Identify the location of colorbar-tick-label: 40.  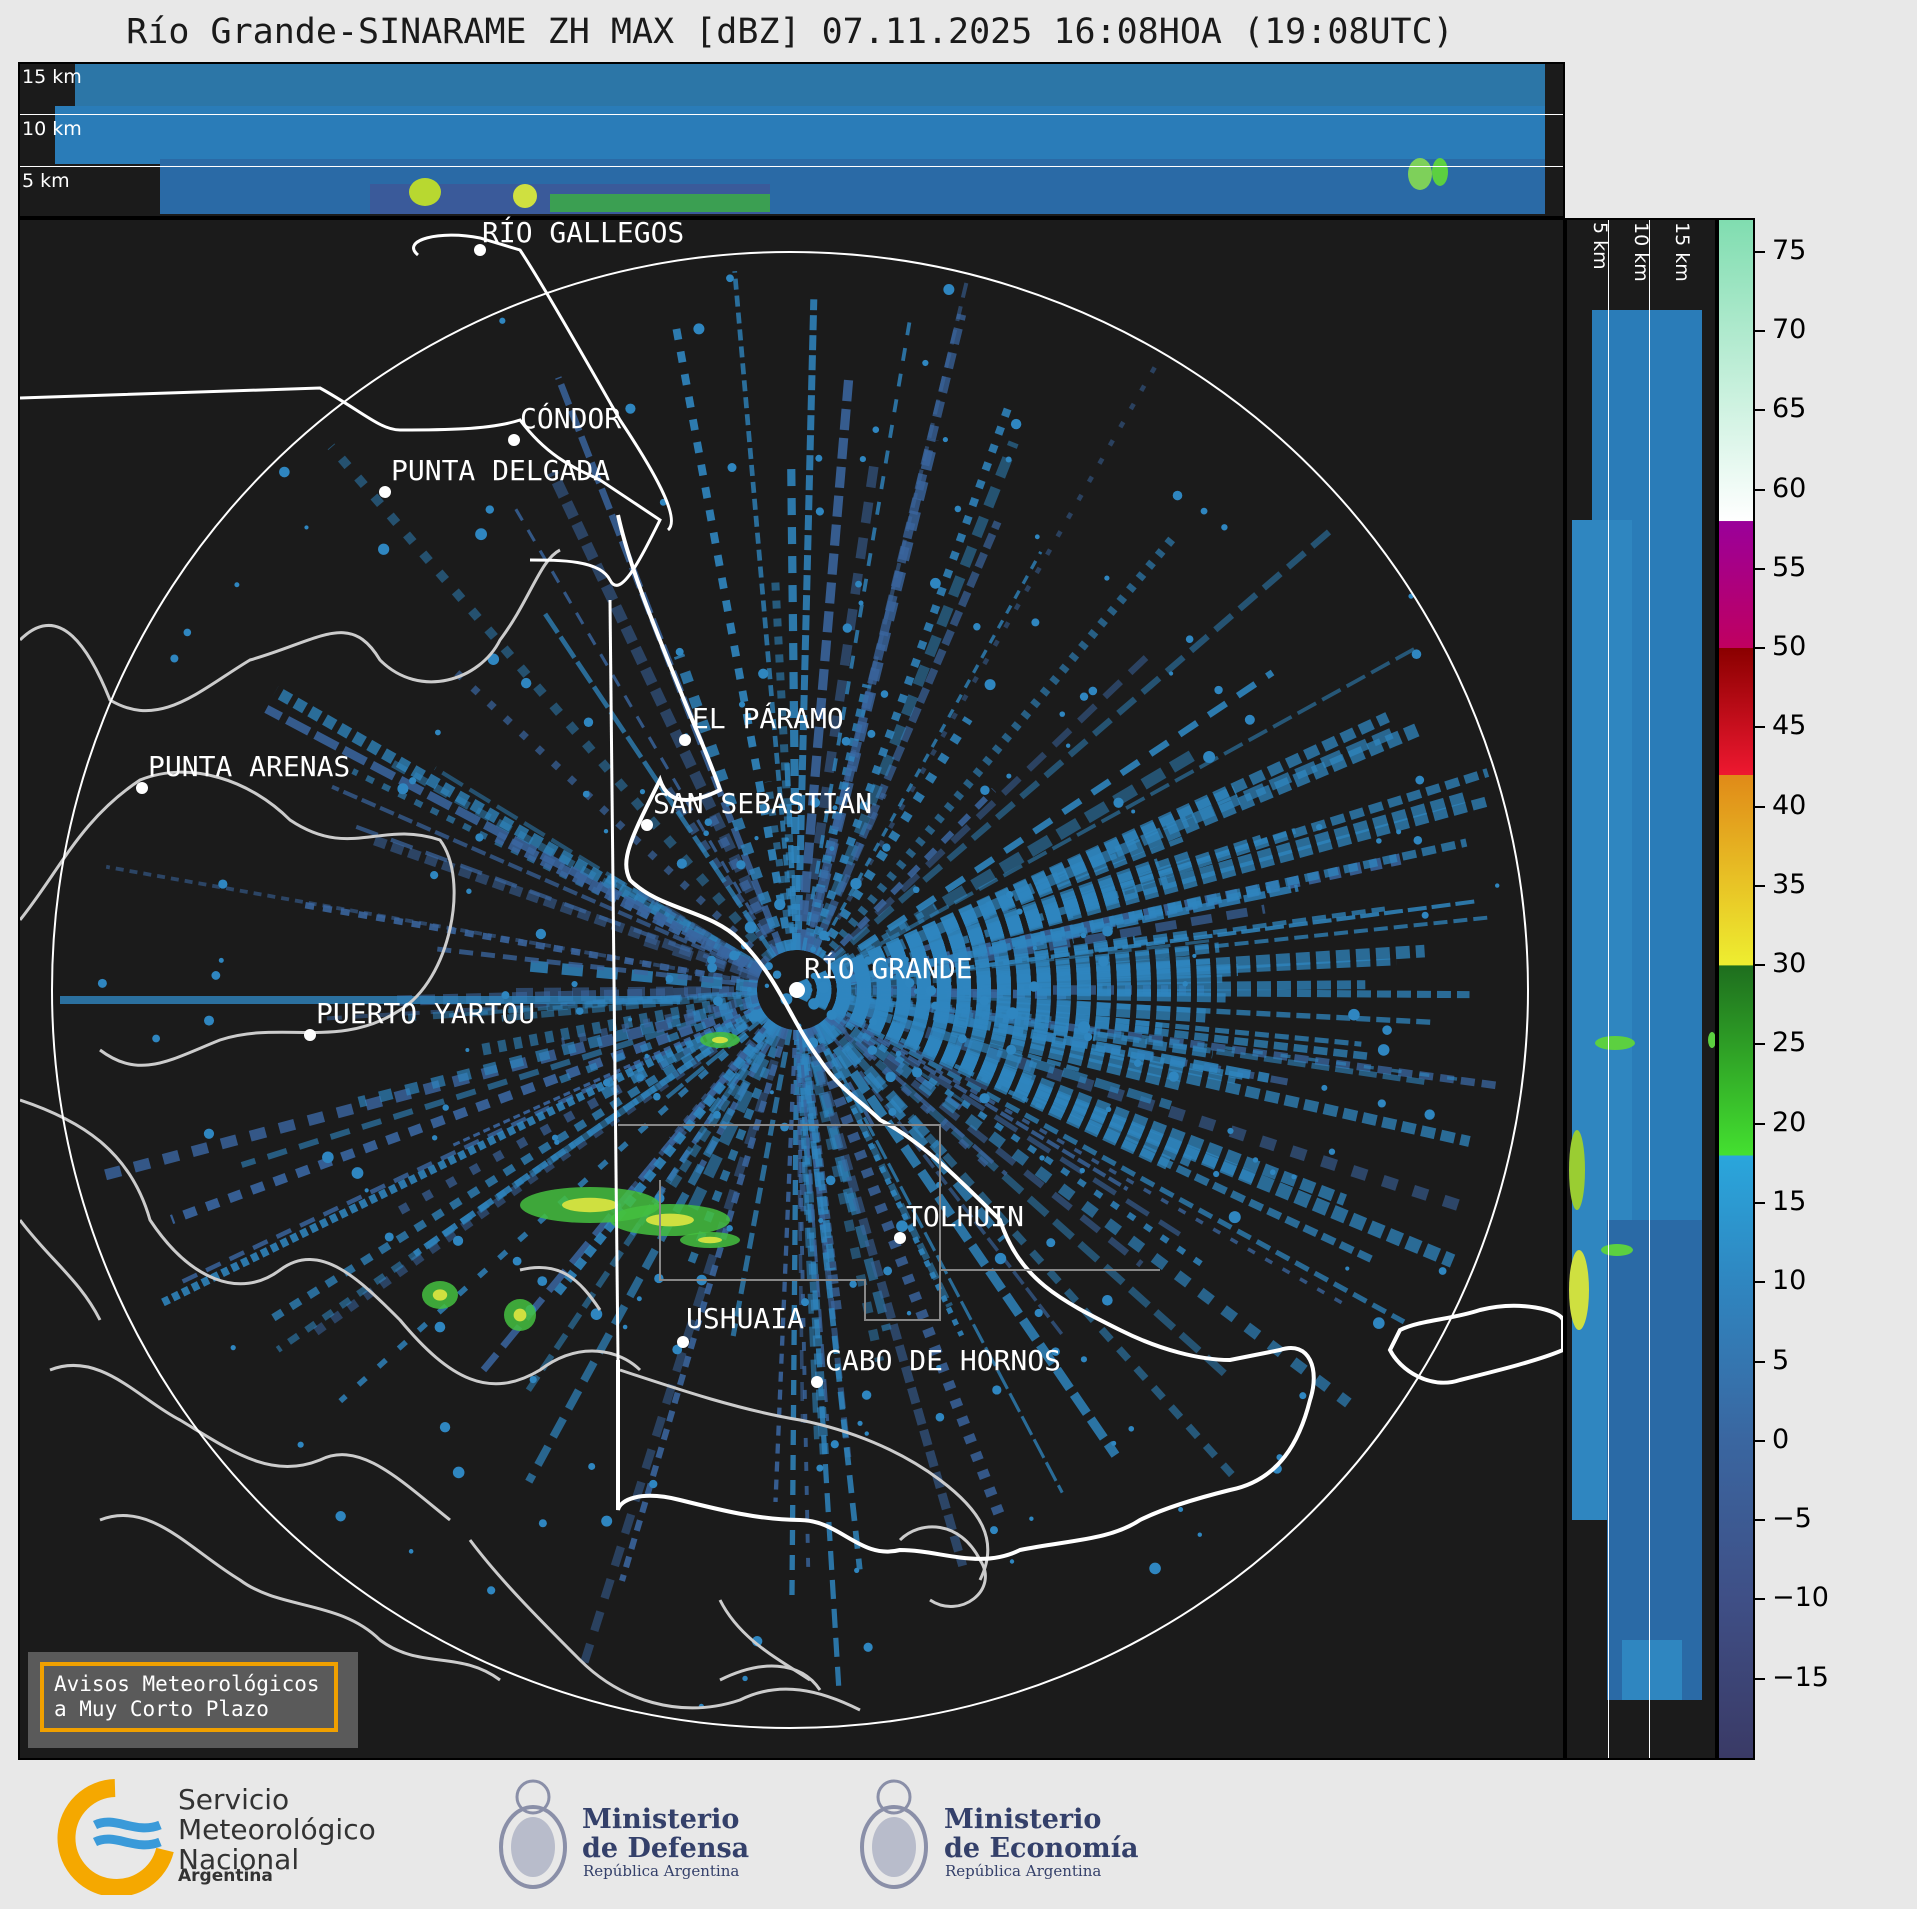
(1789, 805).